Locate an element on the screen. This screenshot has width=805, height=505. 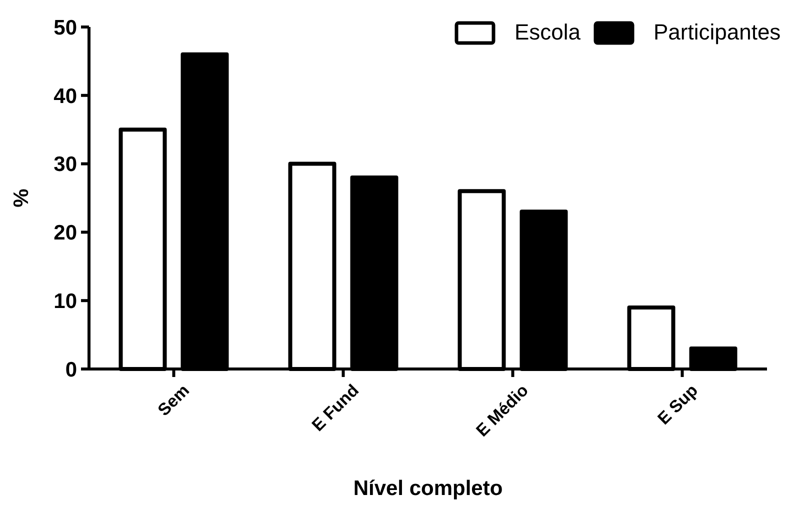
y-axis-title: % is located at coordinates (21, 198).